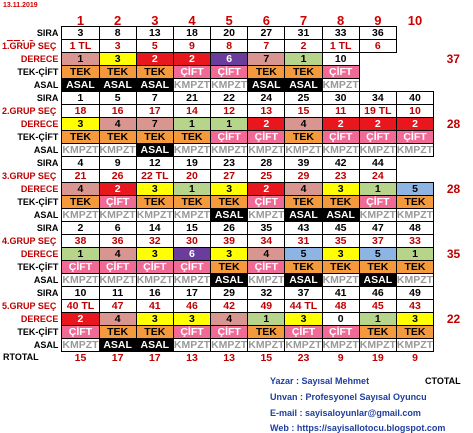 The image size is (473, 433). Describe the element at coordinates (154, 124) in the screenshot. I see `derece-cell: 7` at that location.